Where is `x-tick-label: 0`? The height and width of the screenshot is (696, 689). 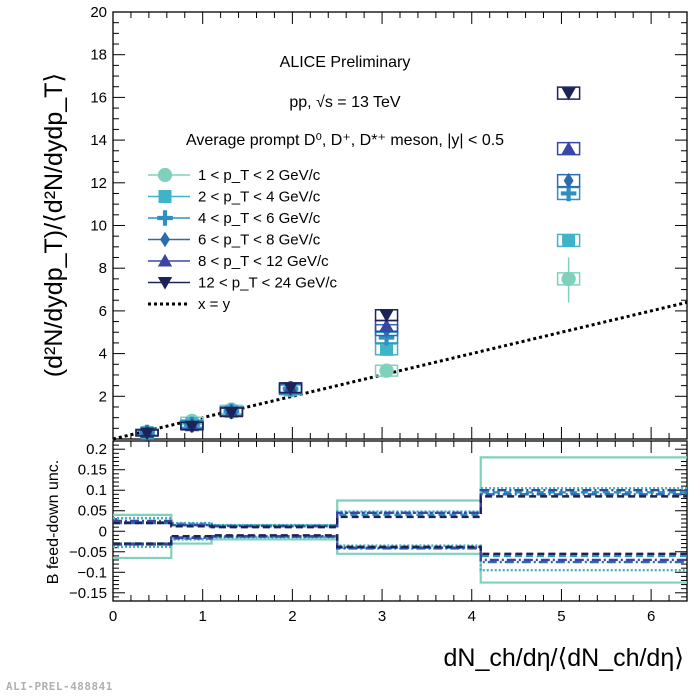
x-tick-label: 0 is located at coordinates (113, 616).